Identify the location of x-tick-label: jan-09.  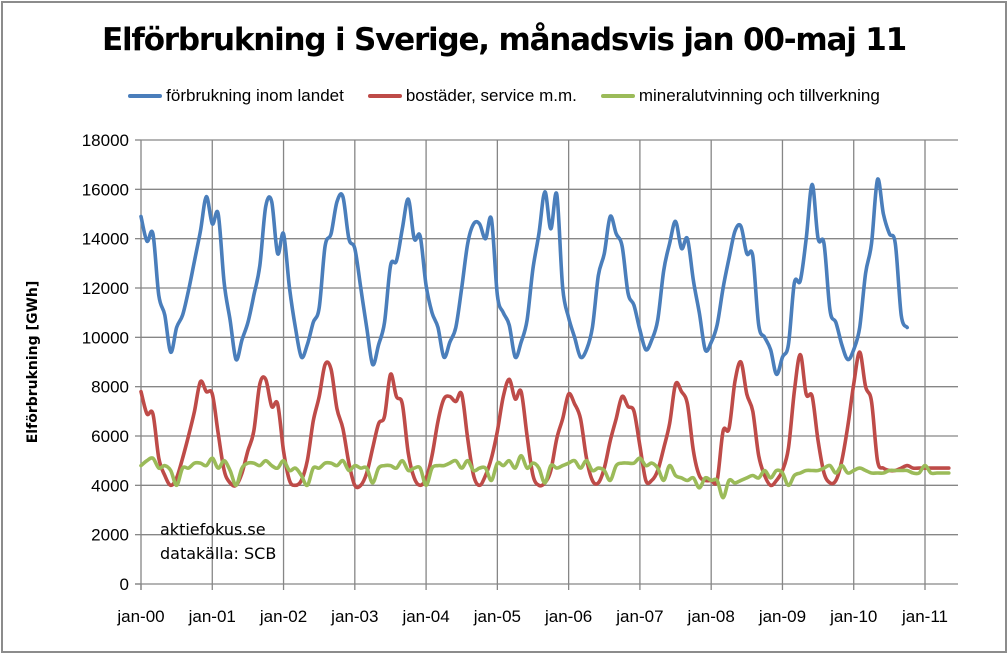
(782, 616).